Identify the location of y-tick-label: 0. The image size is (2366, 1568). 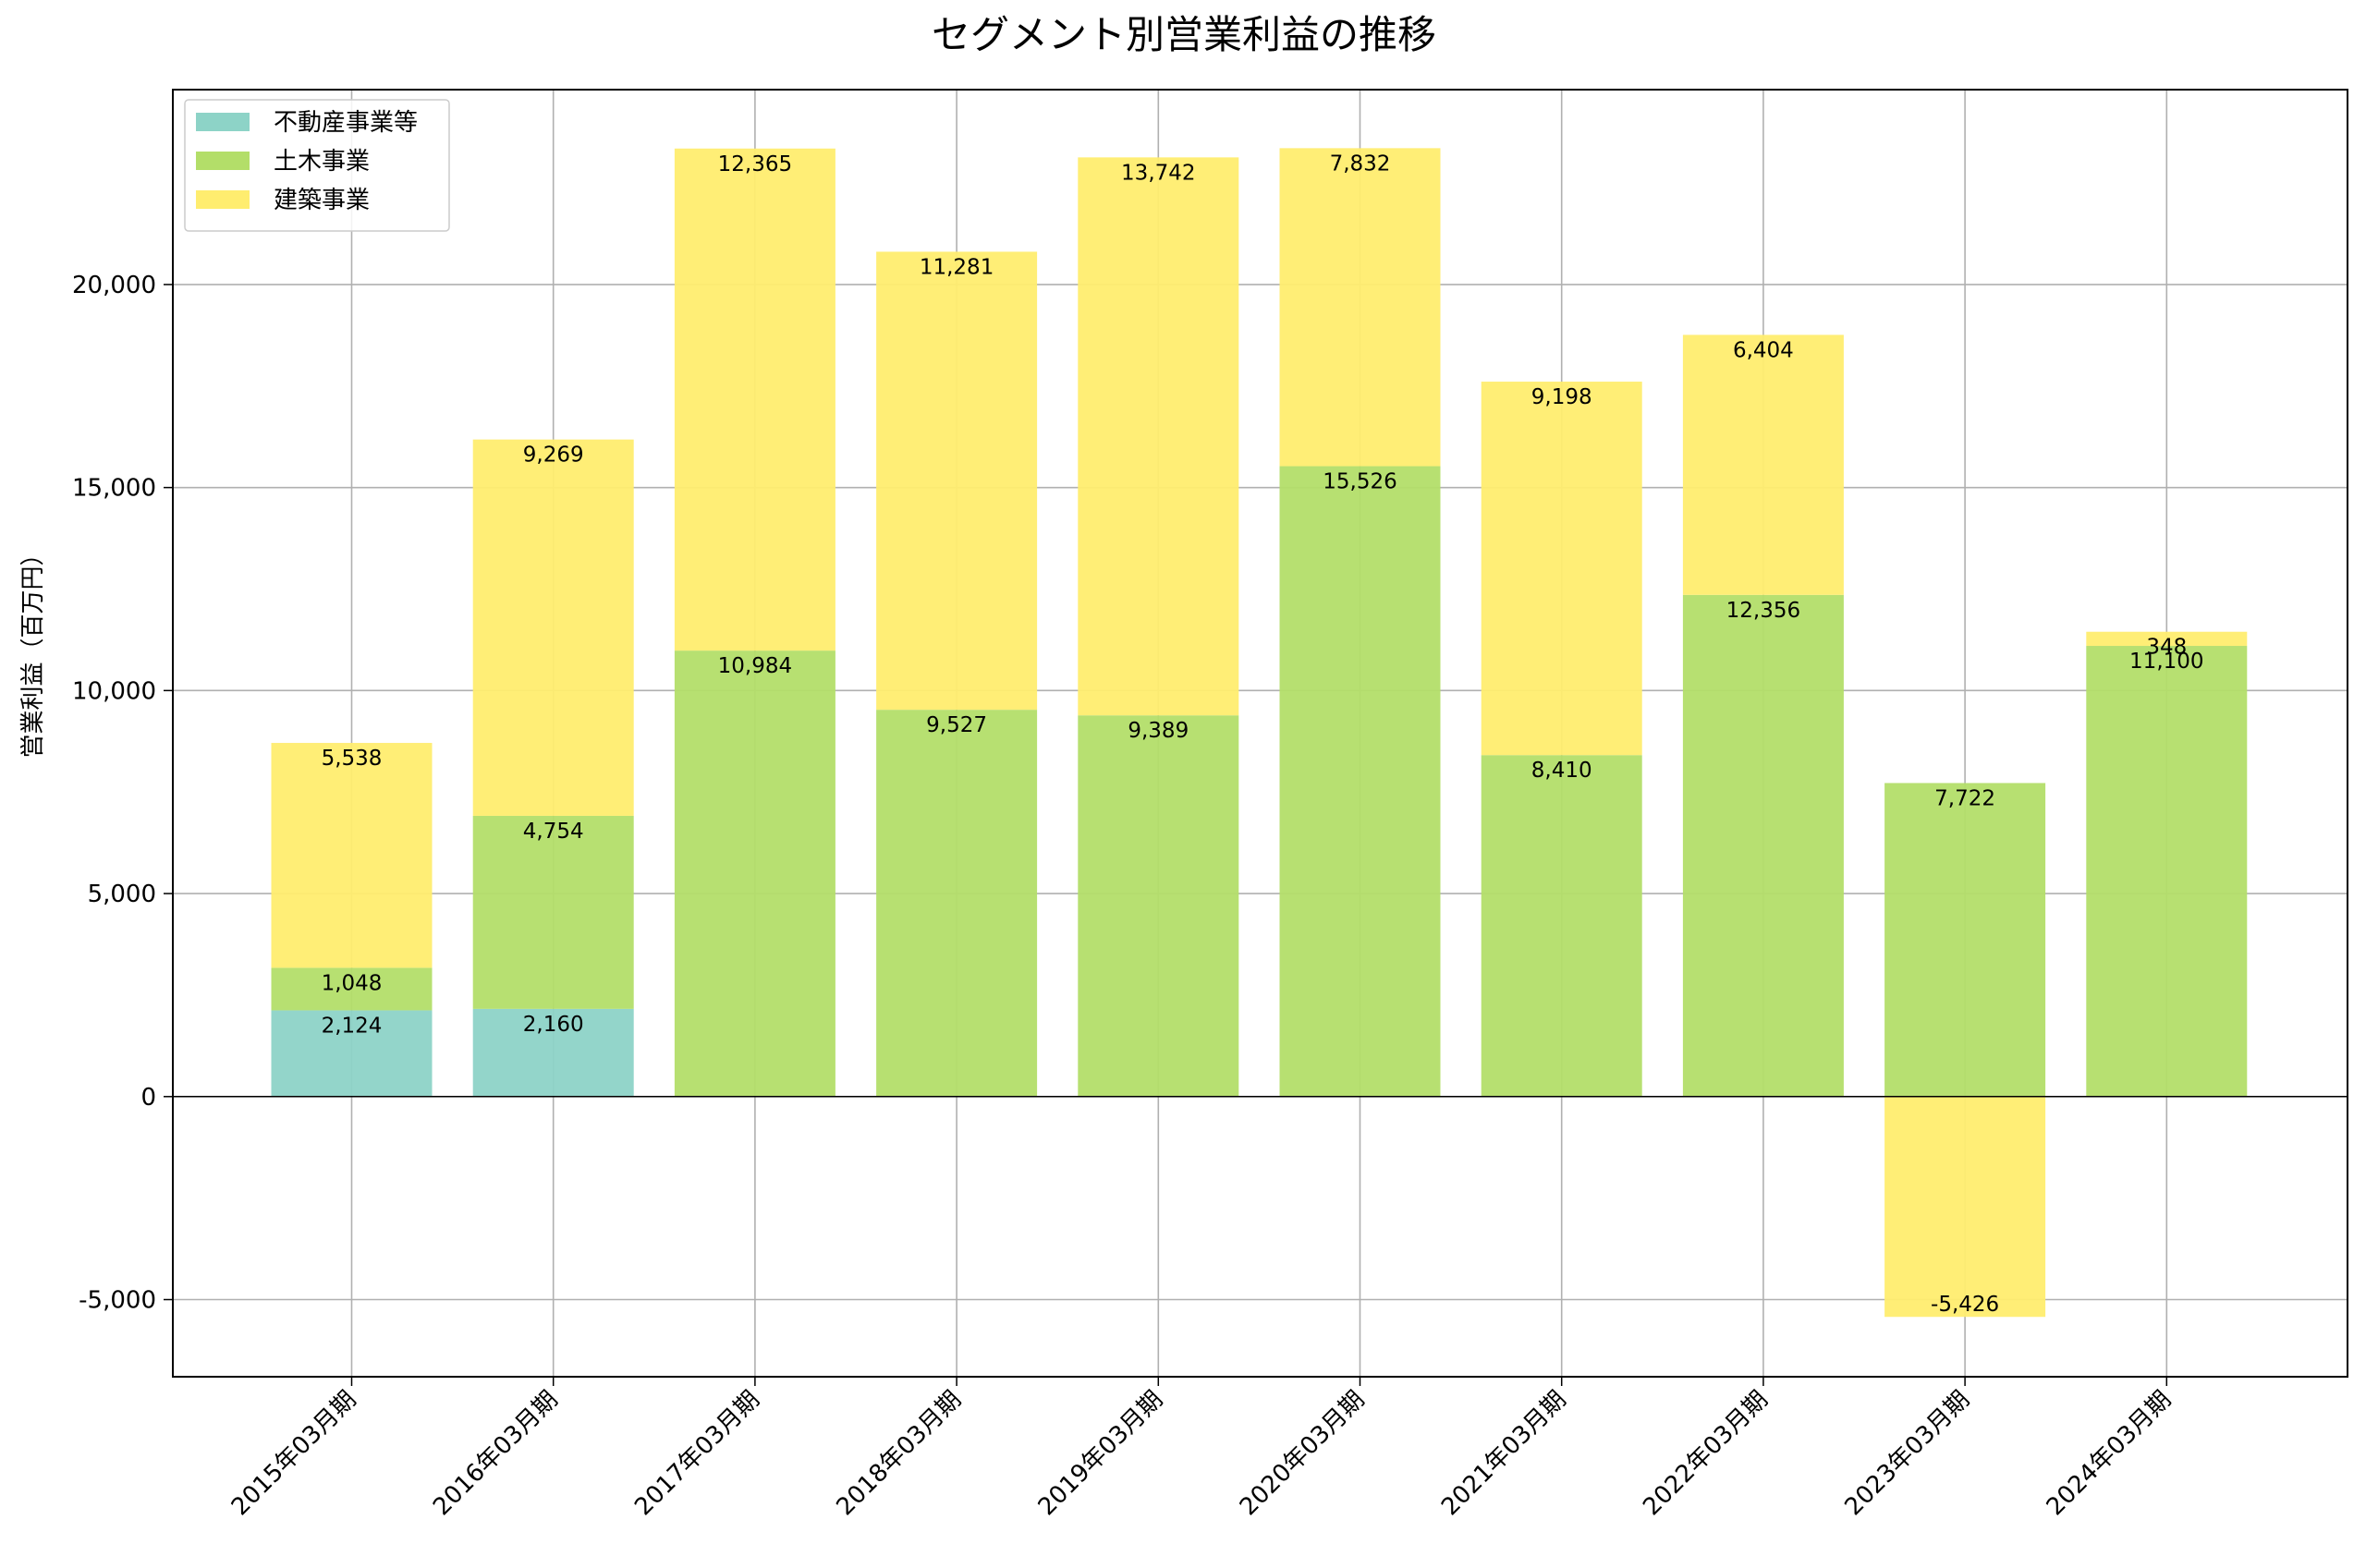
(148, 1098).